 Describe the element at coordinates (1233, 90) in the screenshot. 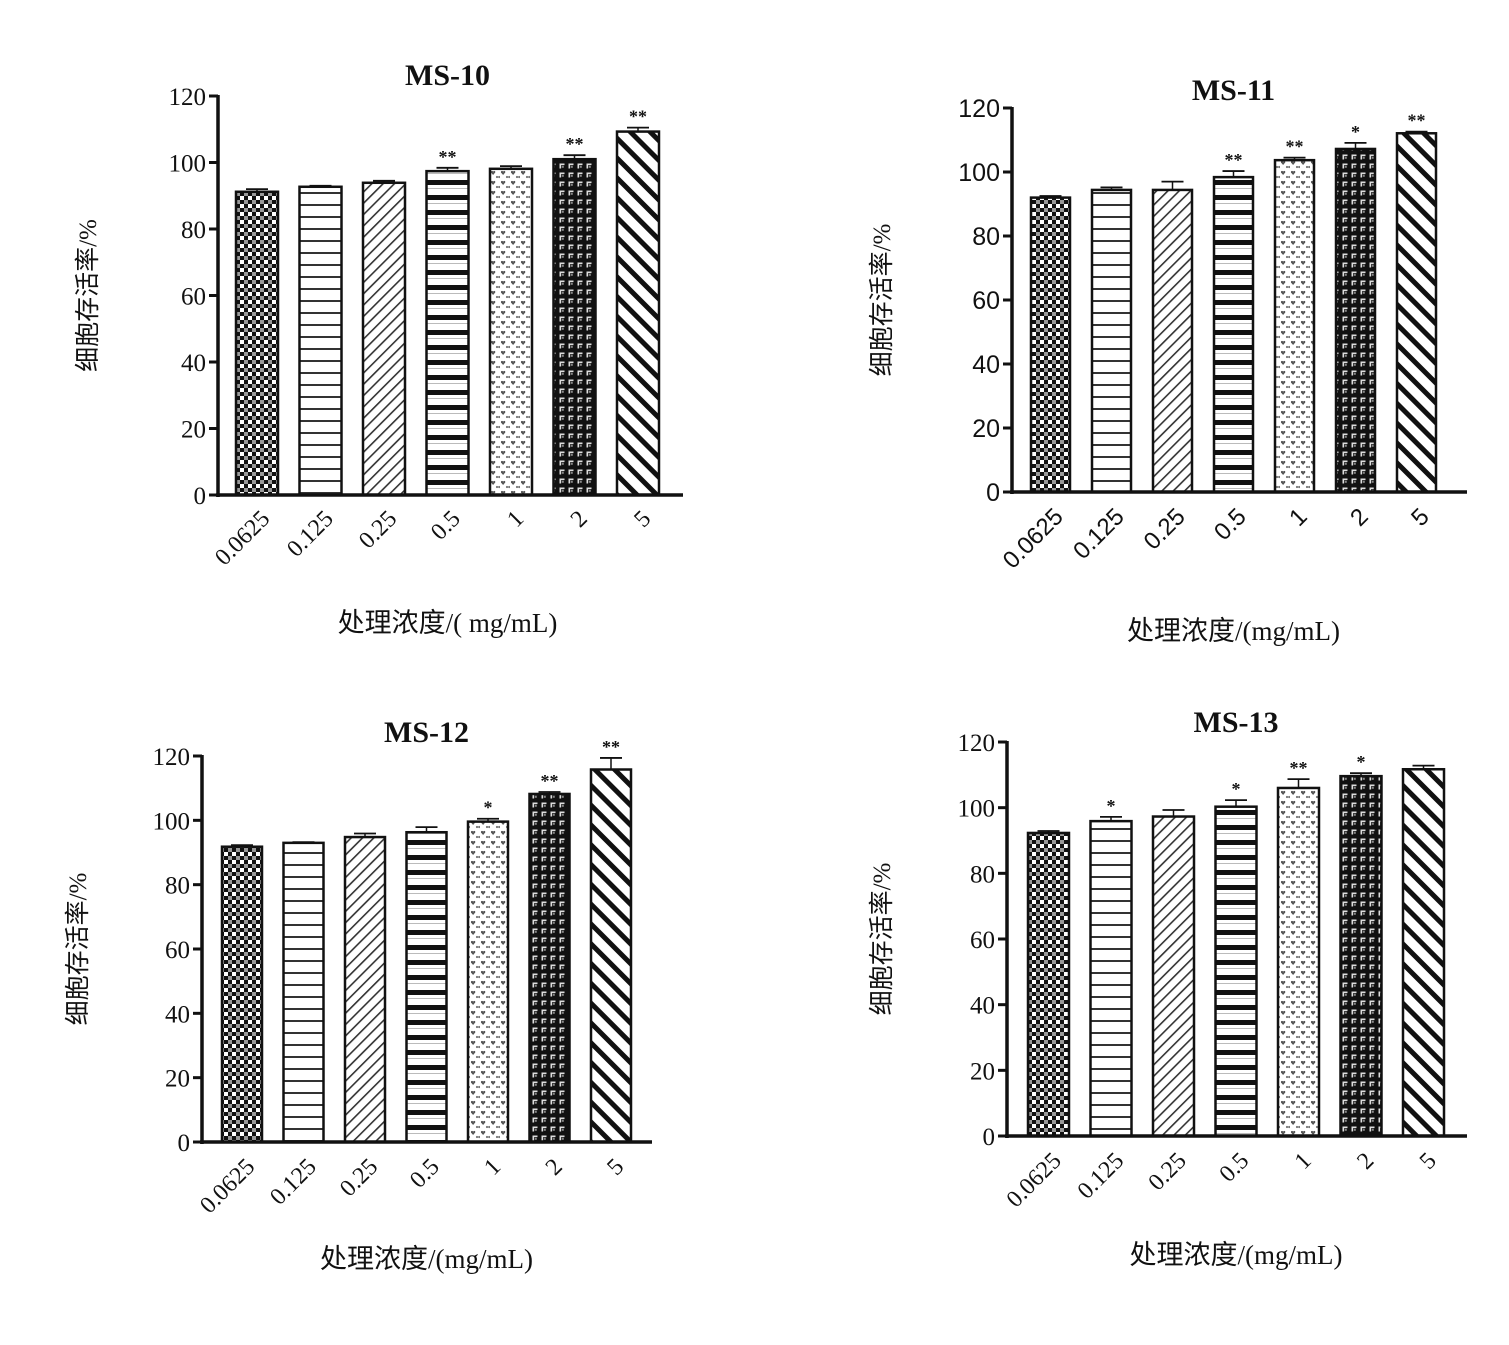

I see `chart-title: MS-11` at that location.